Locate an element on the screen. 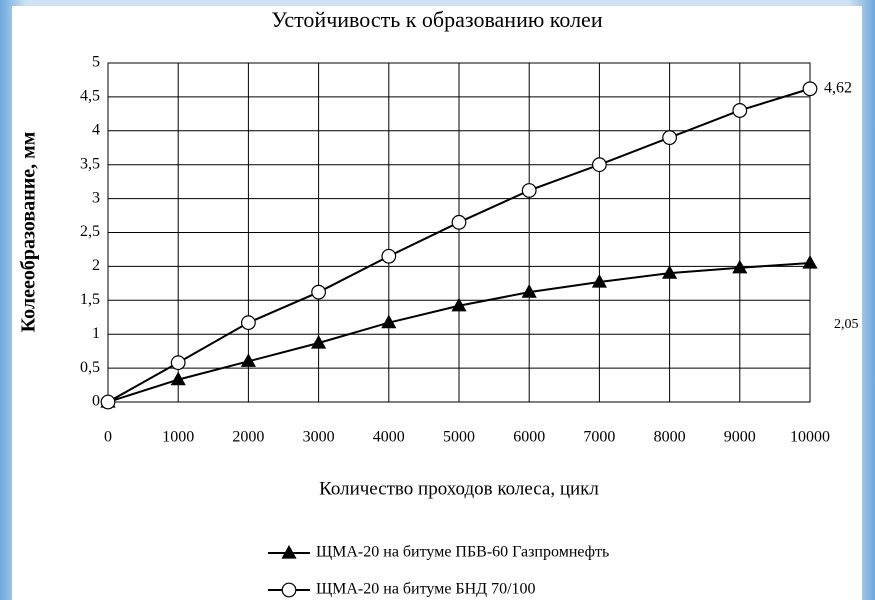 This screenshot has width=875, height=600. x-tick-label: 5000 is located at coordinates (459, 437).